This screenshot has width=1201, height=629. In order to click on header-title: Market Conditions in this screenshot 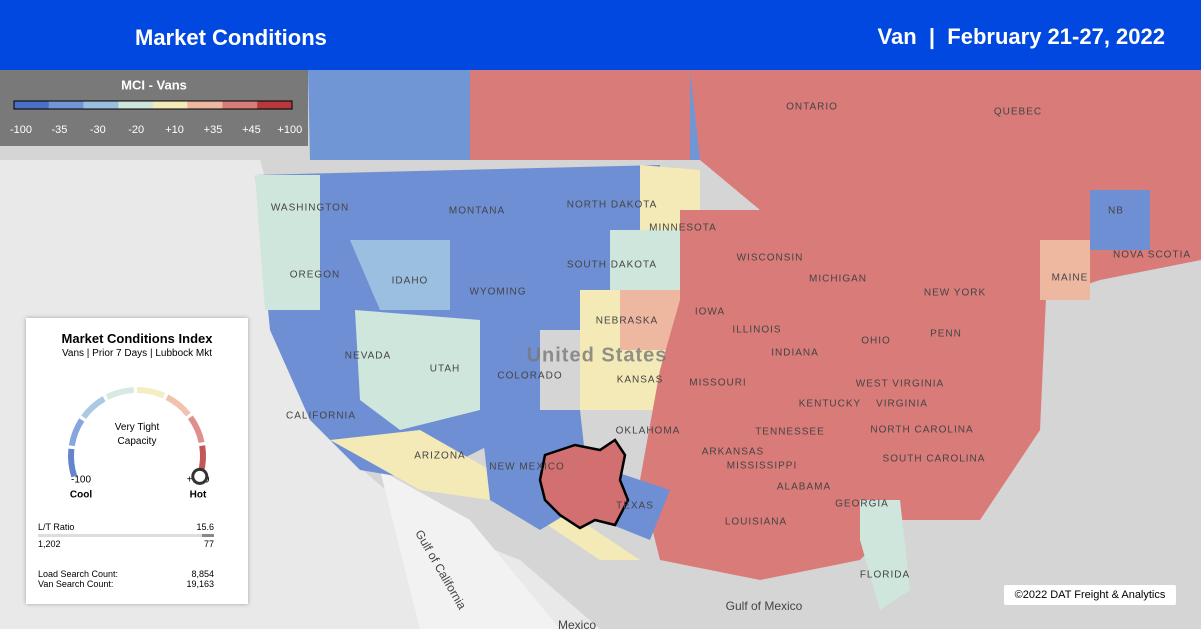, I will do `click(231, 37)`.